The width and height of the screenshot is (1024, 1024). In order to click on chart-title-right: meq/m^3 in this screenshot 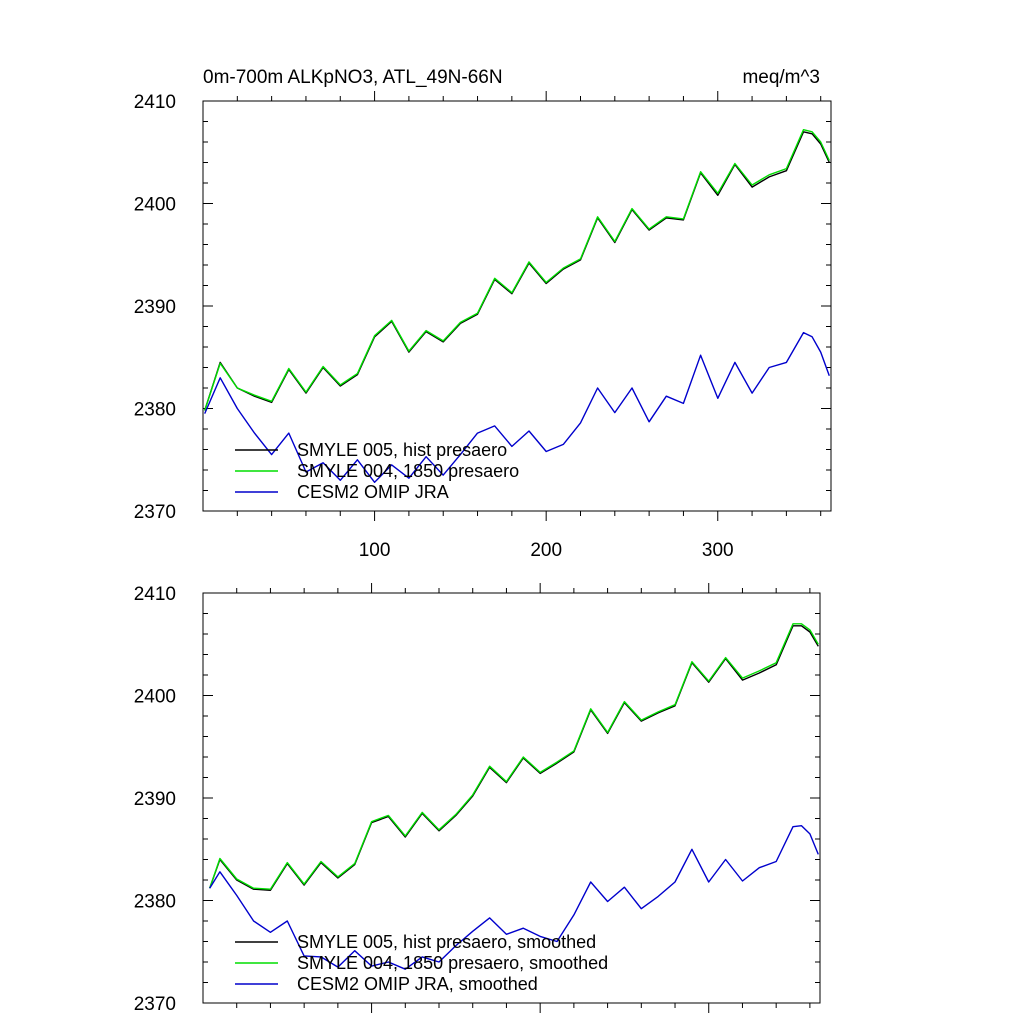, I will do `click(781, 77)`.